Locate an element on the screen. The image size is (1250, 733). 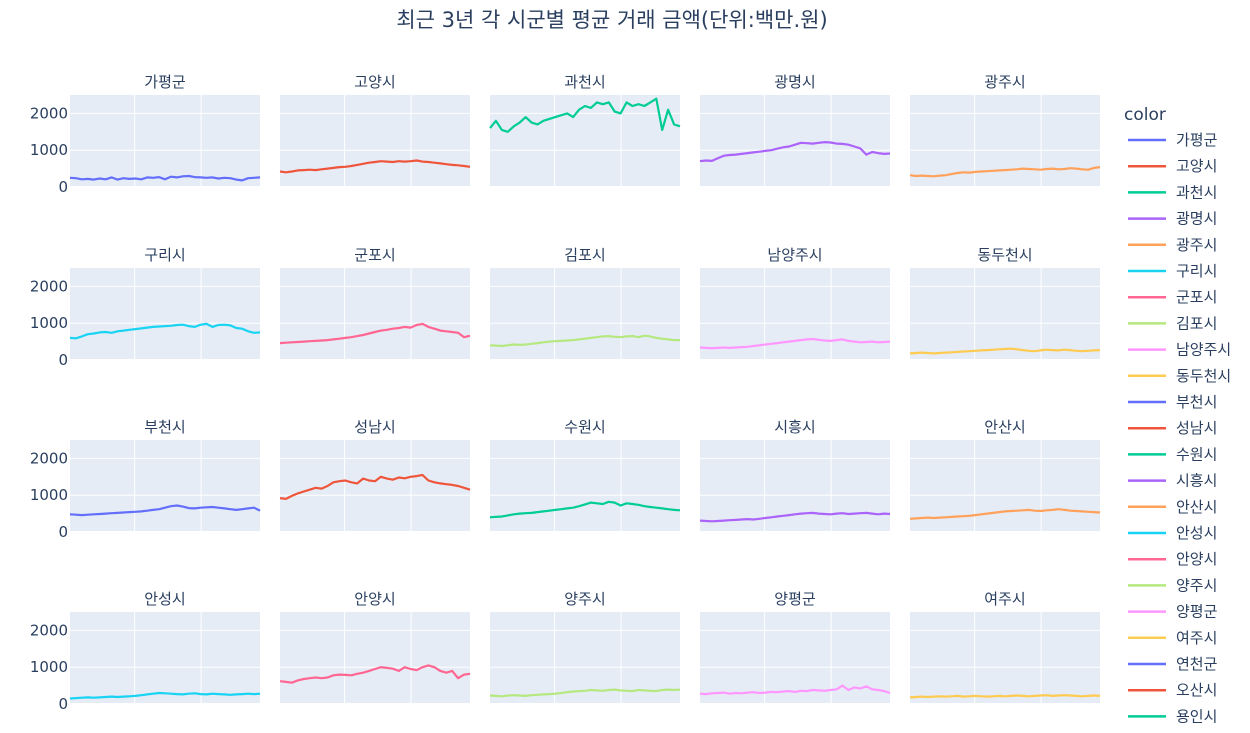
series-line-안양시 is located at coordinates (375, 674).